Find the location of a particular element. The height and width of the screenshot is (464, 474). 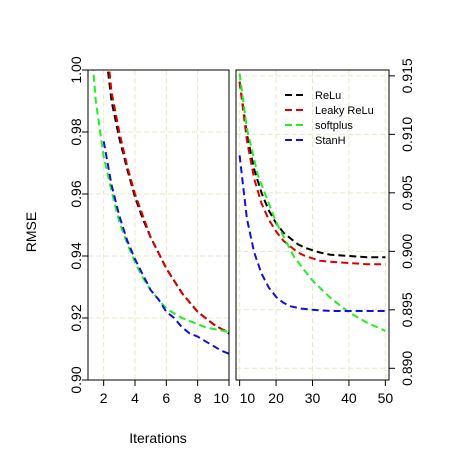

x-tick-label: 6 is located at coordinates (166, 398).